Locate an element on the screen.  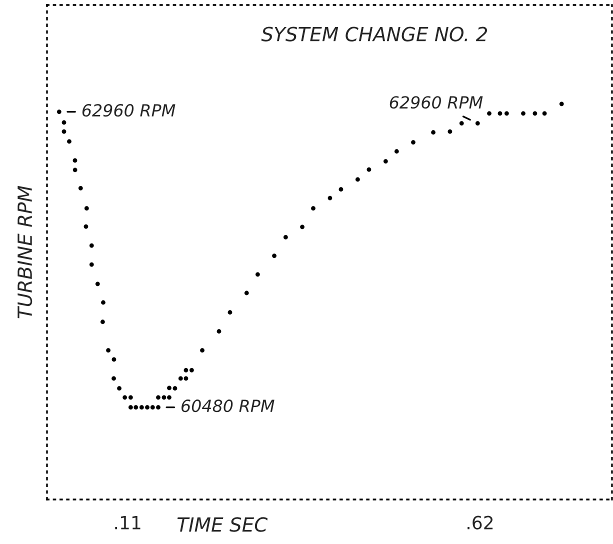
chart-title: SYSTEM CHANGE NO. 2 is located at coordinates (374, 34).